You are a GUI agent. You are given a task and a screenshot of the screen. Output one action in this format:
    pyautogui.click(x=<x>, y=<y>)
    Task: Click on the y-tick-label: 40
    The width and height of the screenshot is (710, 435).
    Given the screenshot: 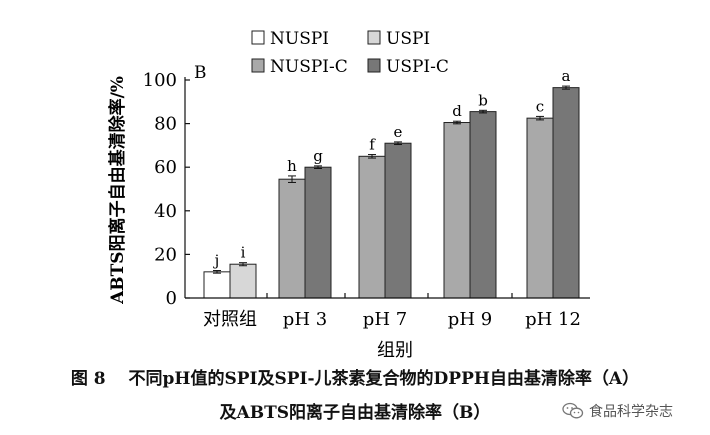 What is the action you would take?
    pyautogui.click(x=165, y=211)
    